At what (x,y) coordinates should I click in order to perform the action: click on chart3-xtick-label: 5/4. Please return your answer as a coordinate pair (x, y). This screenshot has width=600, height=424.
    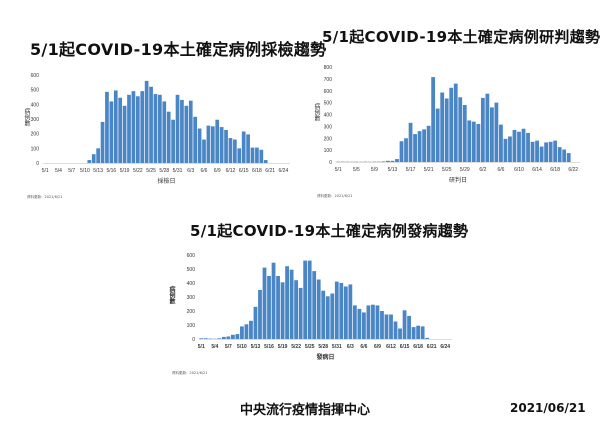
    Looking at the image, I should click on (214, 347).